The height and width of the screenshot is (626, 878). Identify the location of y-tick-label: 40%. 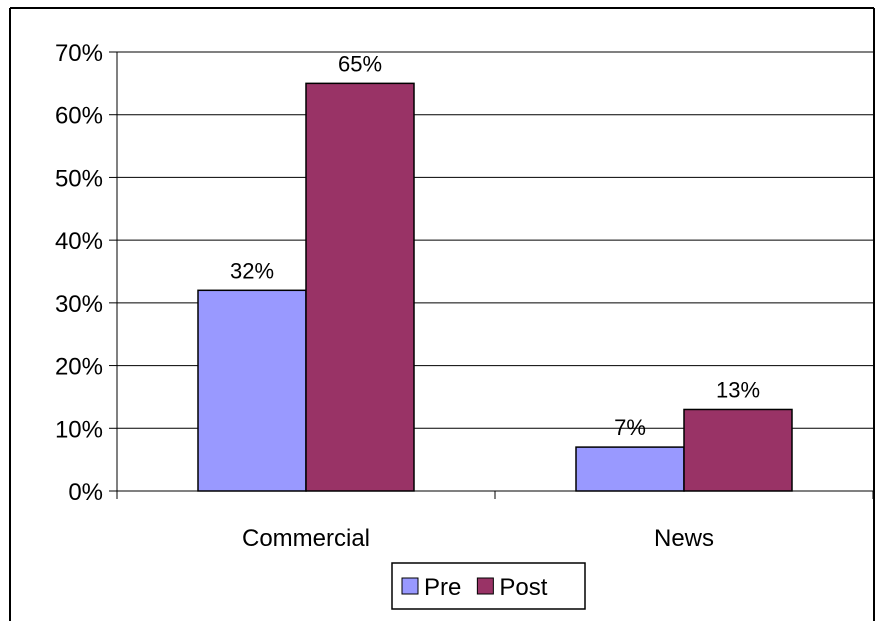
(79, 241).